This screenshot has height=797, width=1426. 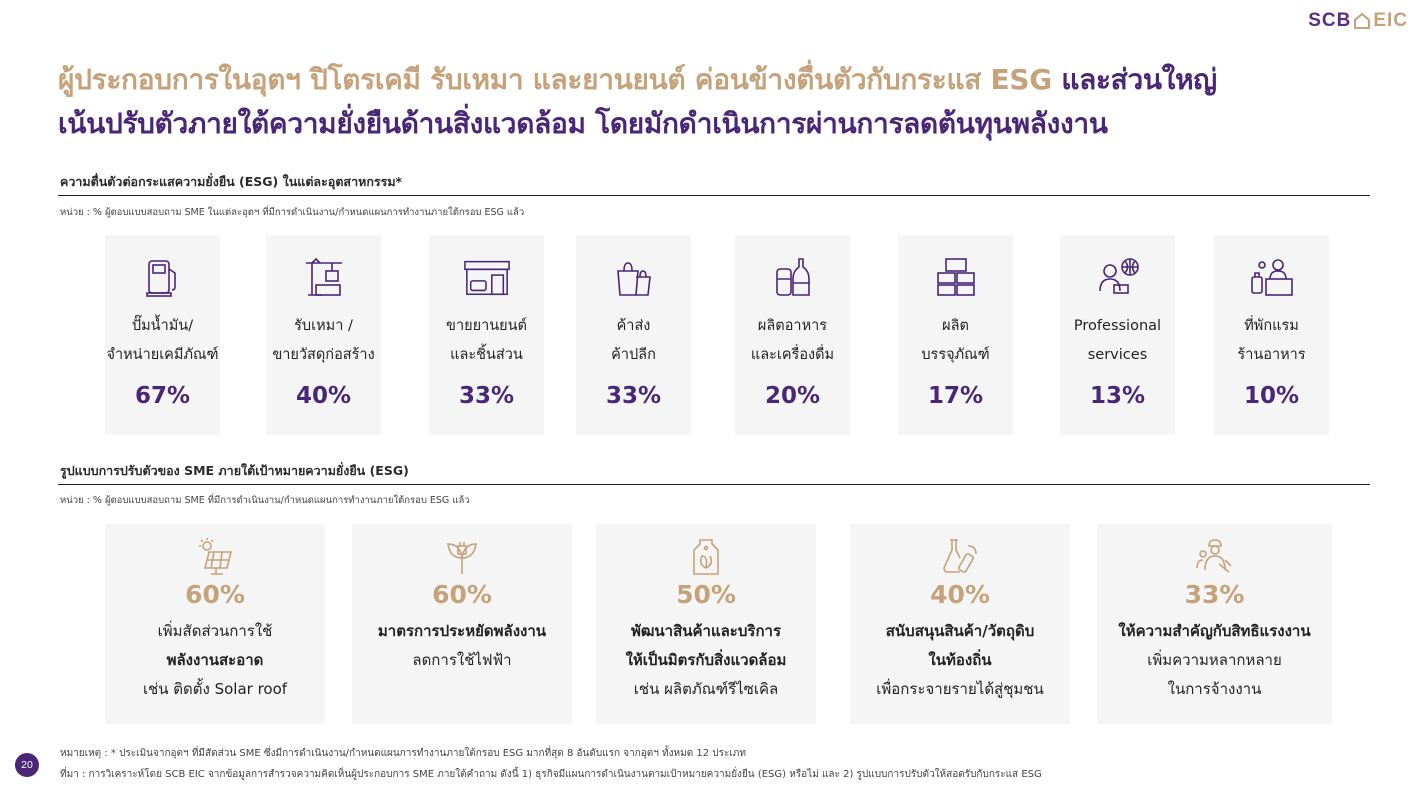 I want to click on adaptation-line-3: เช่น ติดตั้ง Solar roof, so click(x=215, y=689).